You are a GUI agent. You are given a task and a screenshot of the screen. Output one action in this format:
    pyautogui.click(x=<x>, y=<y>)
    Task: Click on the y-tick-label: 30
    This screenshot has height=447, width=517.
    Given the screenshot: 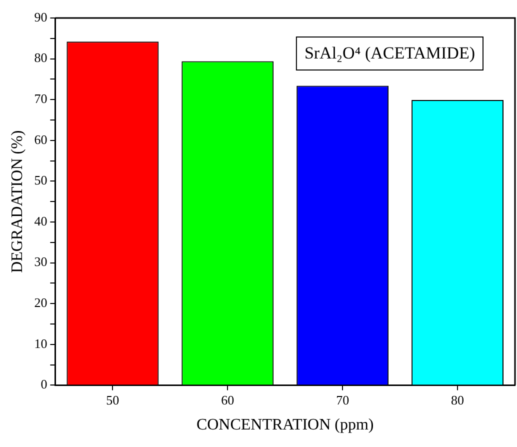 What is the action you would take?
    pyautogui.click(x=41, y=262)
    